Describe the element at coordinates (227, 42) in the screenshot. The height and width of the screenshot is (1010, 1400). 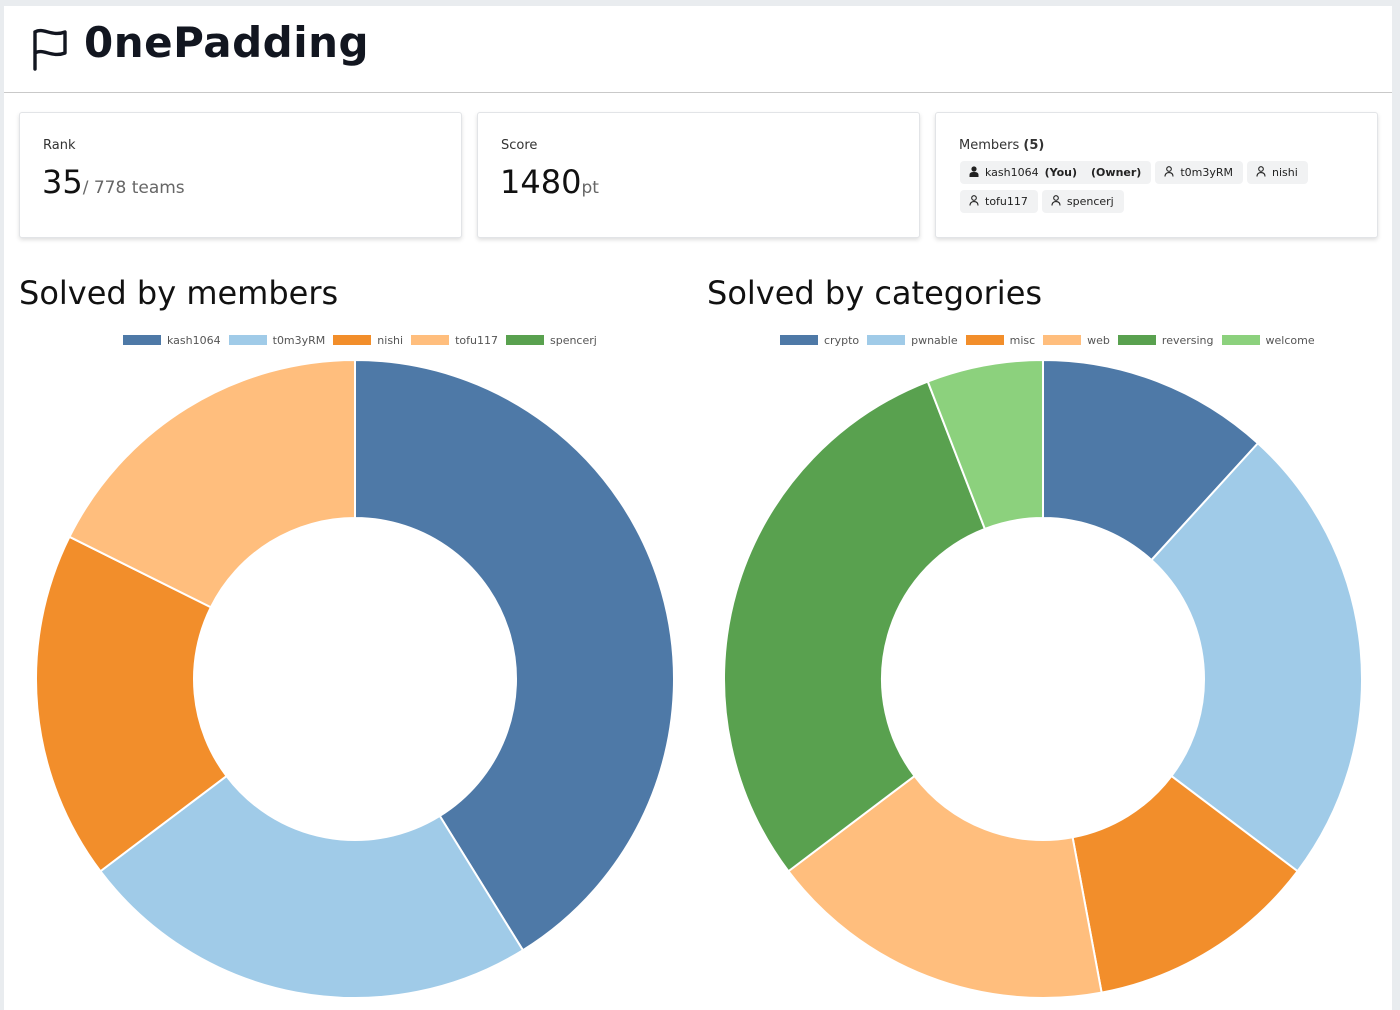
I see `team-name: 0nePadding` at that location.